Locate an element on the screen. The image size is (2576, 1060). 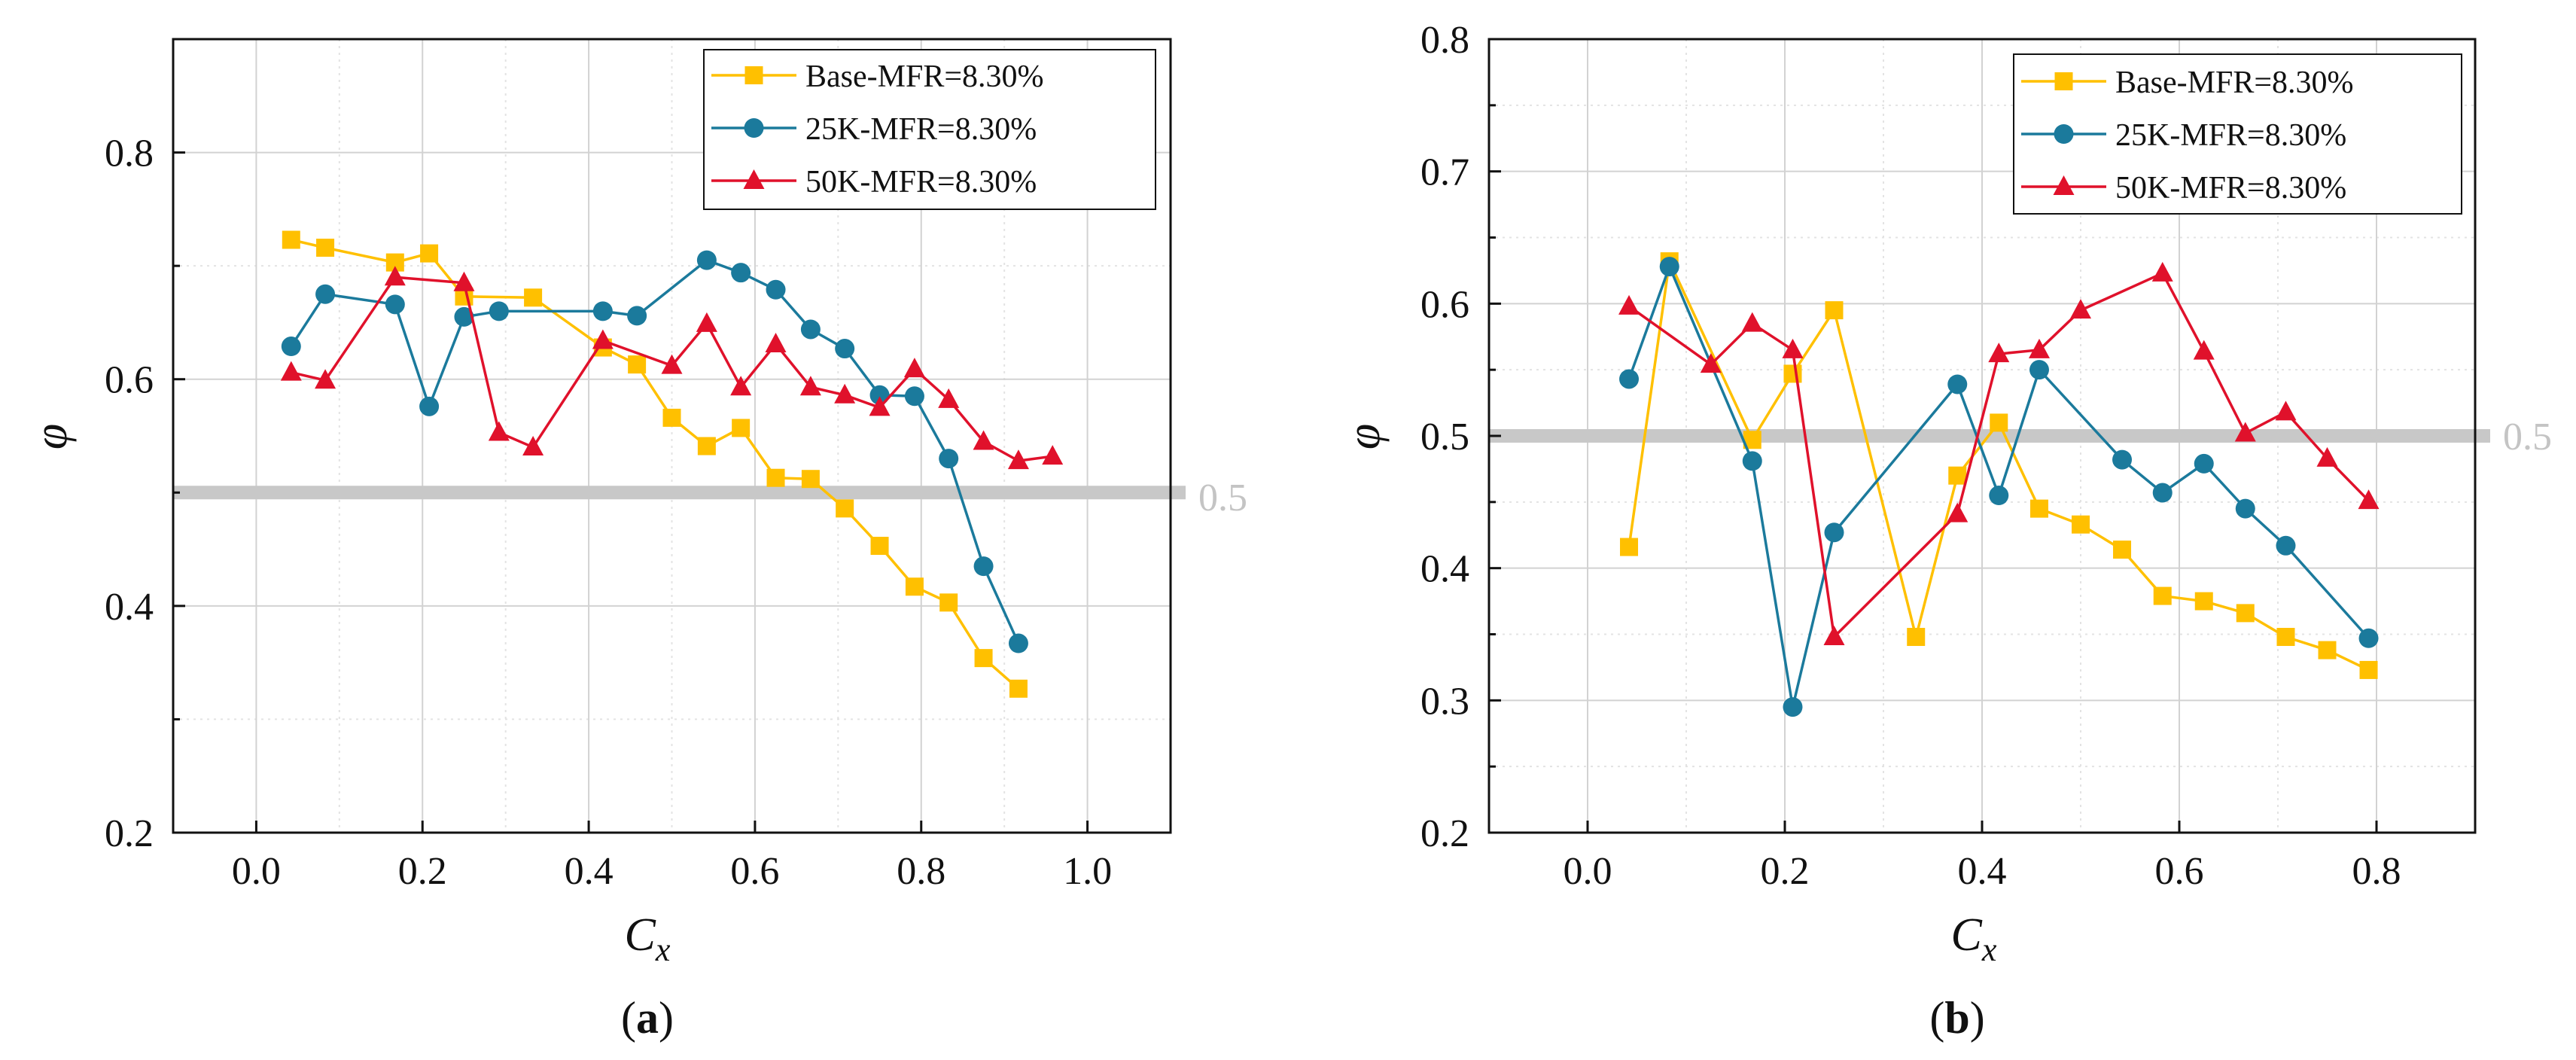
panel-b-x-tick-label: 0.2 is located at coordinates (1785, 871).